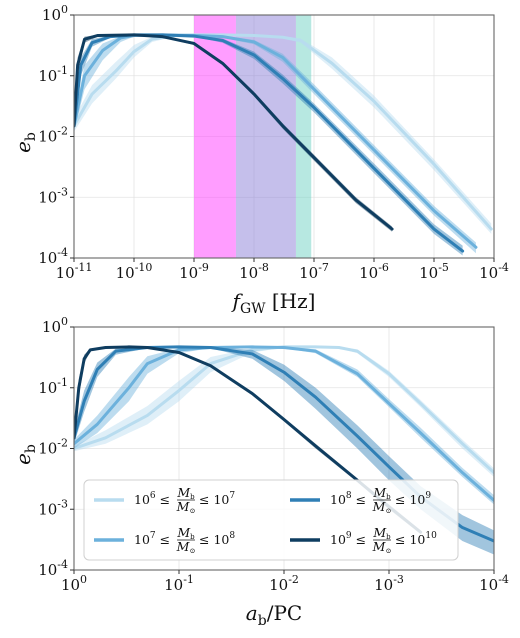 The height and width of the screenshot is (638, 520). Describe the element at coordinates (348, 539) in the screenshot. I see `legend-lower-bound: 109 ≤` at that location.